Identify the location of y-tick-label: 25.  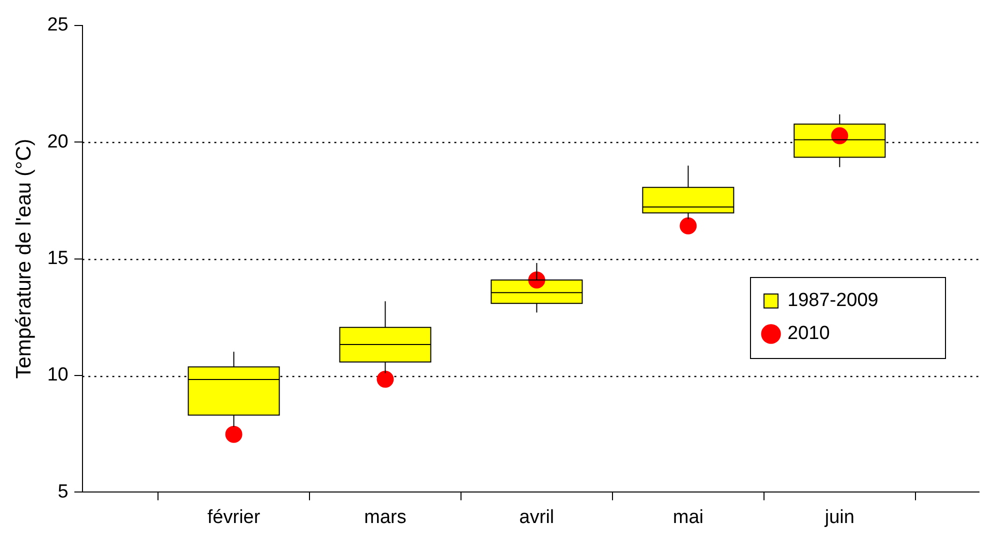
(57, 25).